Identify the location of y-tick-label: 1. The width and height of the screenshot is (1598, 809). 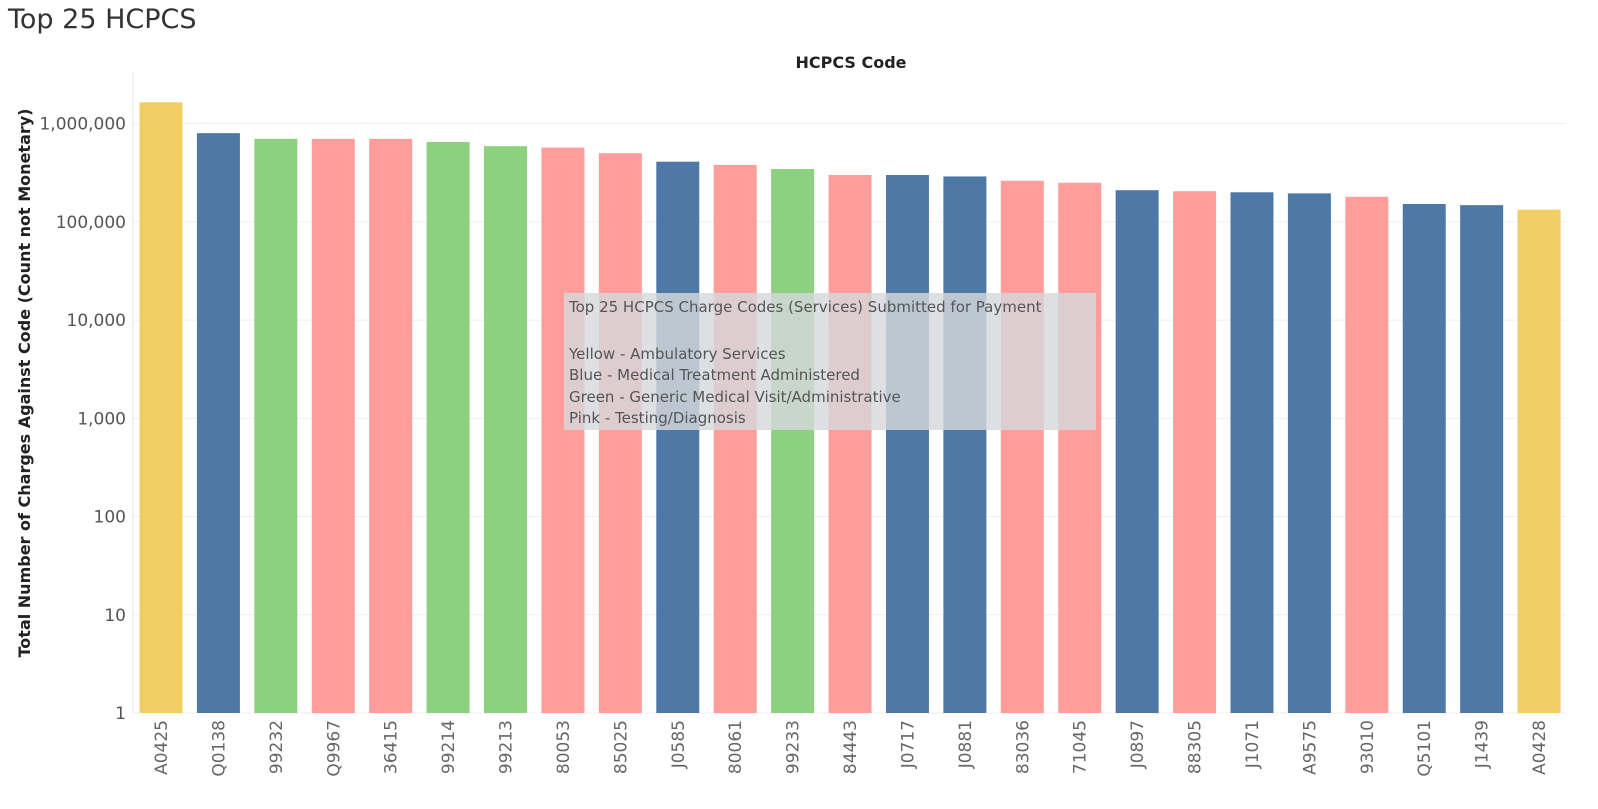
(120, 714).